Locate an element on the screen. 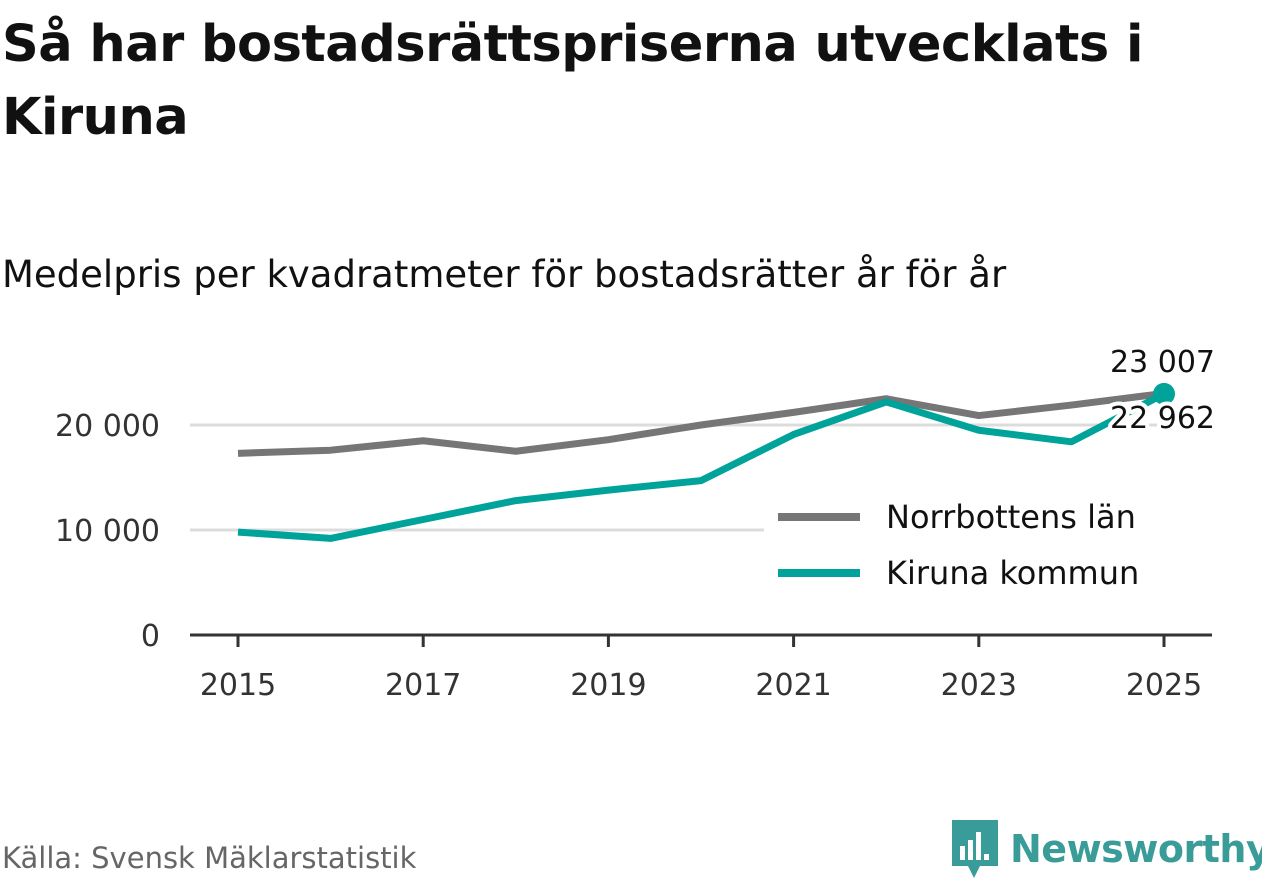 The height and width of the screenshot is (880, 1262). y-tick-label: 20 000 is located at coordinates (107, 426).